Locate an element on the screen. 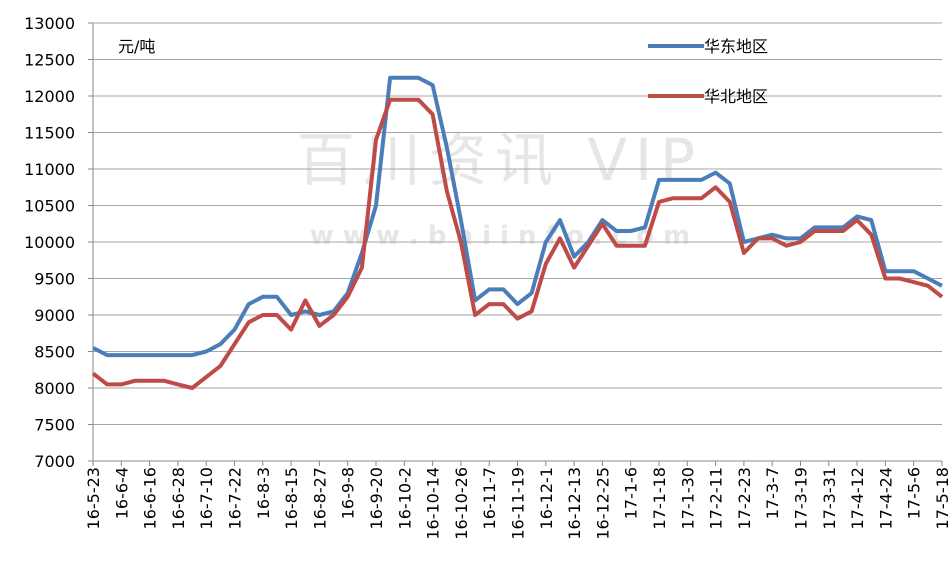  y-tick-label: 12000 is located at coordinates (49, 96).